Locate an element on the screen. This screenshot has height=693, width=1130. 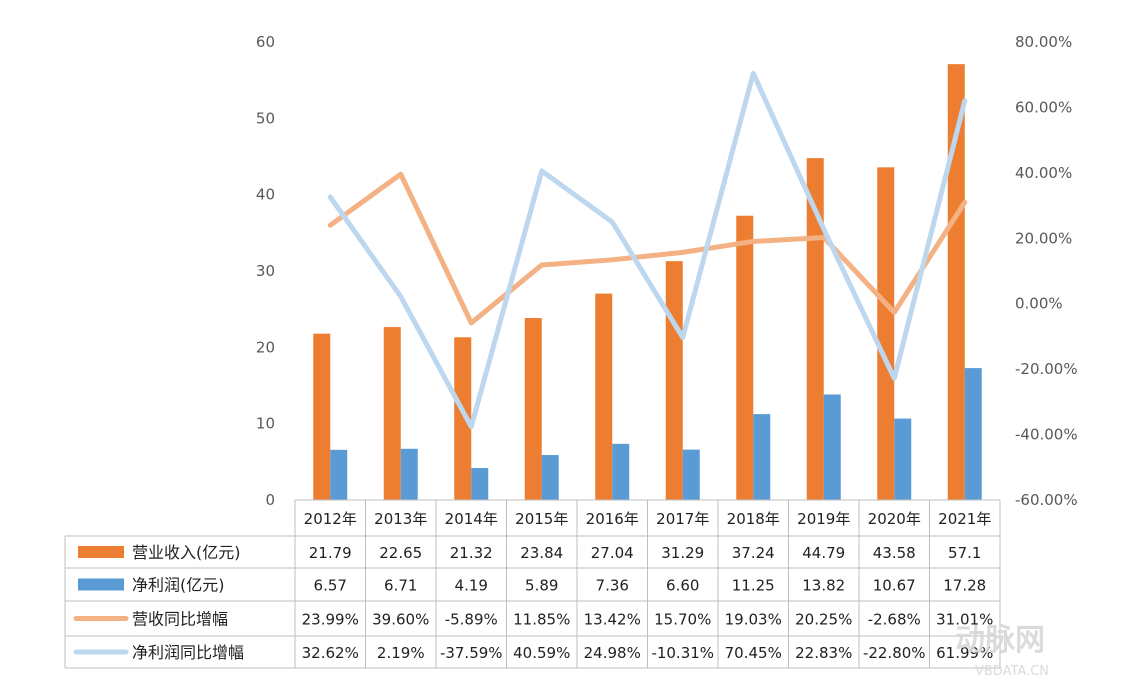
table-cell: 6.57 is located at coordinates (330, 586).